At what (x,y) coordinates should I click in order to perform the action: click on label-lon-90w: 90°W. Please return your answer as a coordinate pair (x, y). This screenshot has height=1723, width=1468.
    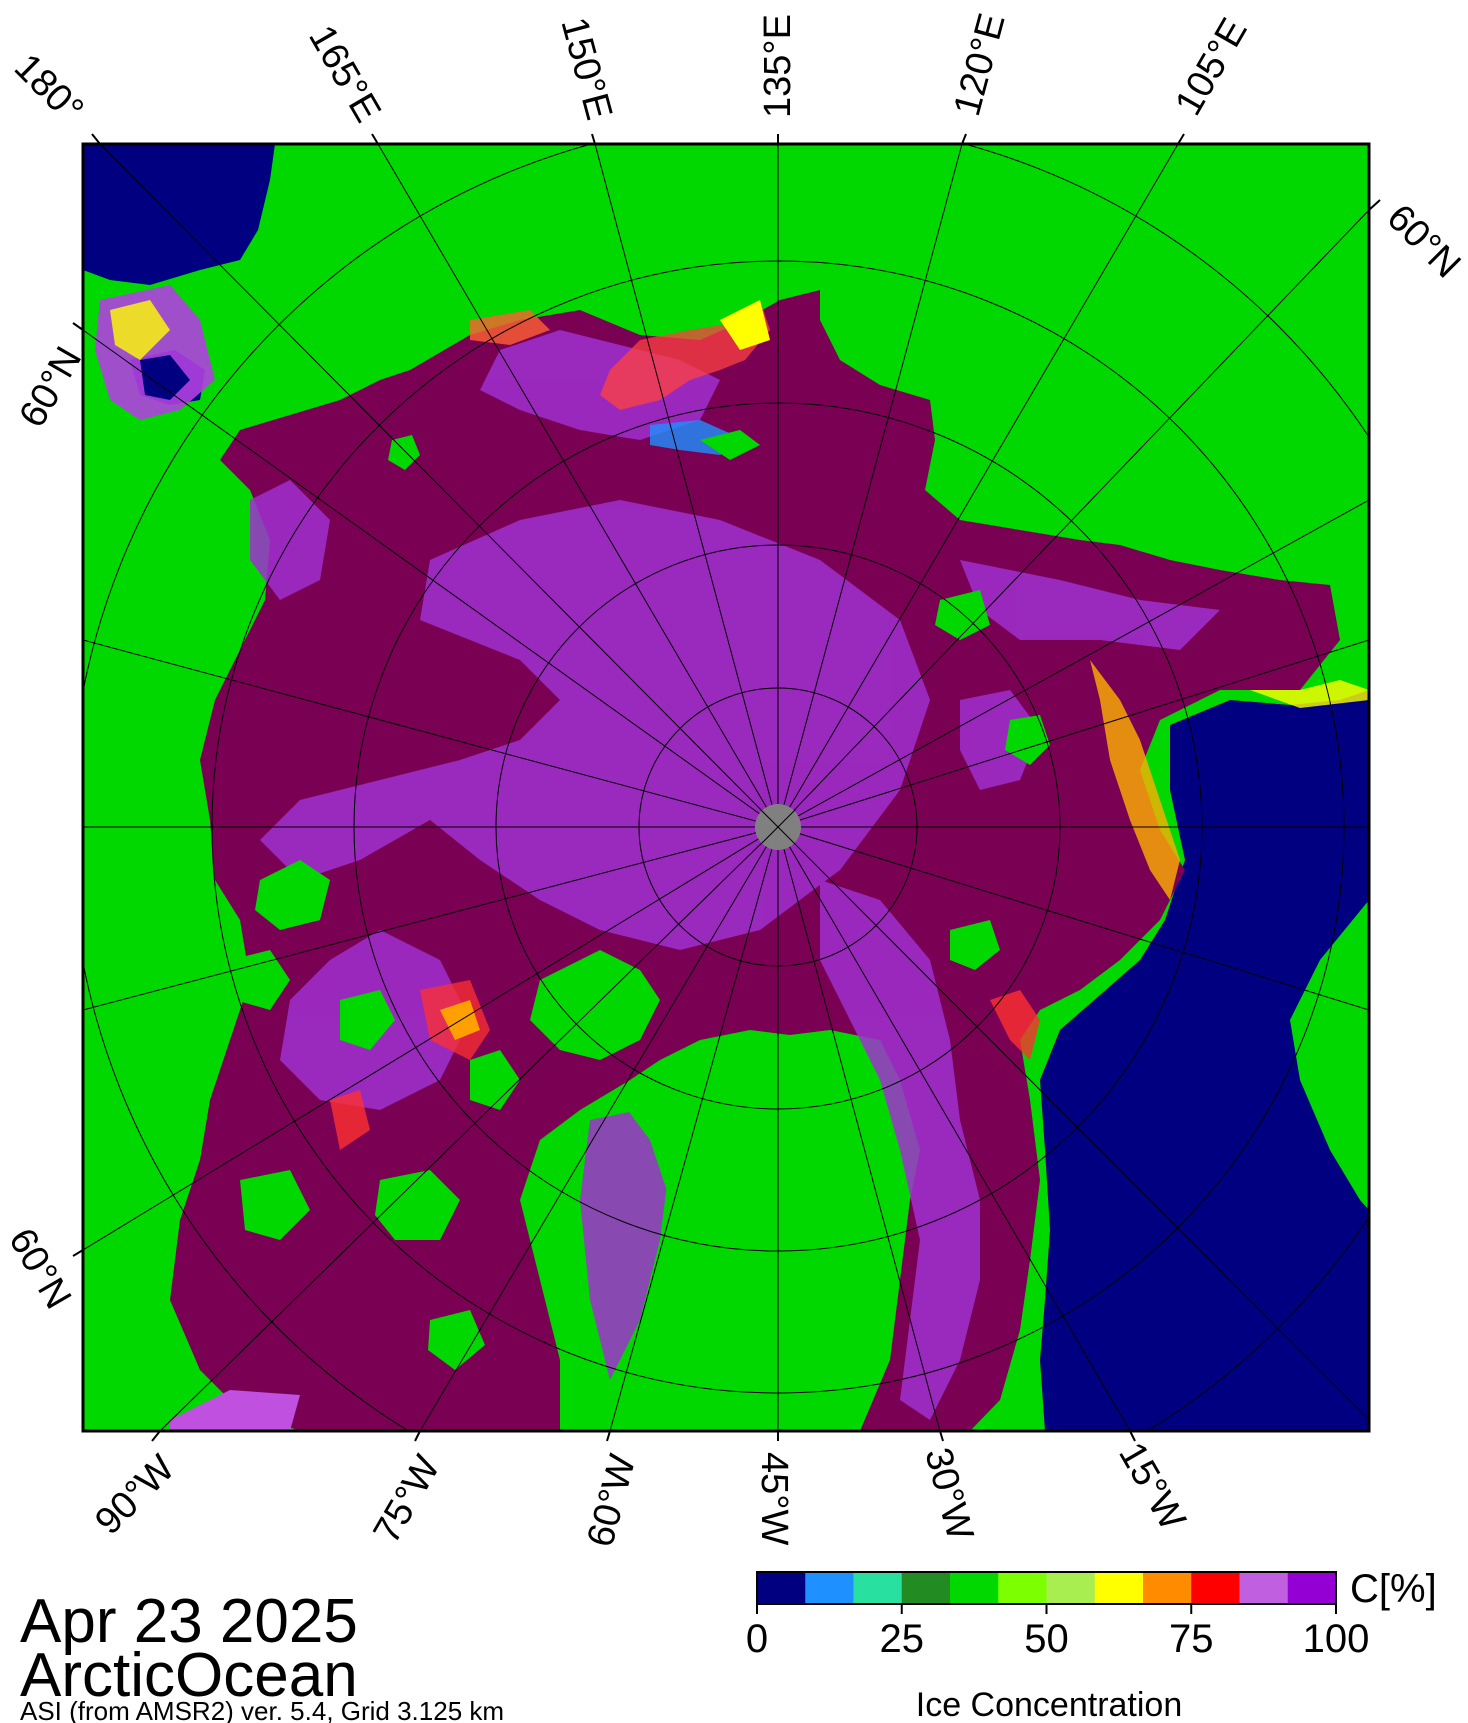
    Looking at the image, I should click on (135, 1495).